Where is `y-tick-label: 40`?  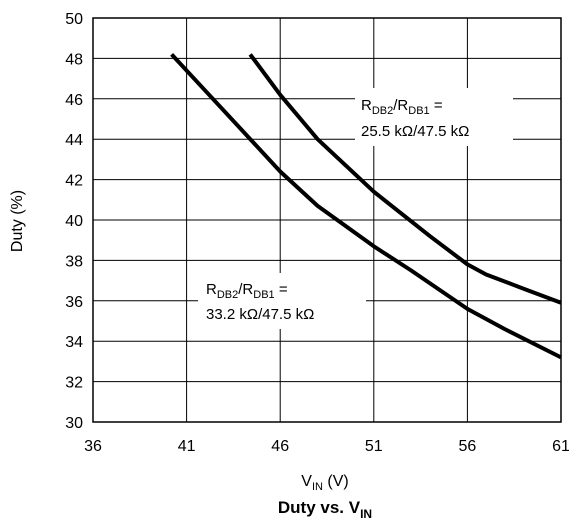 y-tick-label: 40 is located at coordinates (74, 221).